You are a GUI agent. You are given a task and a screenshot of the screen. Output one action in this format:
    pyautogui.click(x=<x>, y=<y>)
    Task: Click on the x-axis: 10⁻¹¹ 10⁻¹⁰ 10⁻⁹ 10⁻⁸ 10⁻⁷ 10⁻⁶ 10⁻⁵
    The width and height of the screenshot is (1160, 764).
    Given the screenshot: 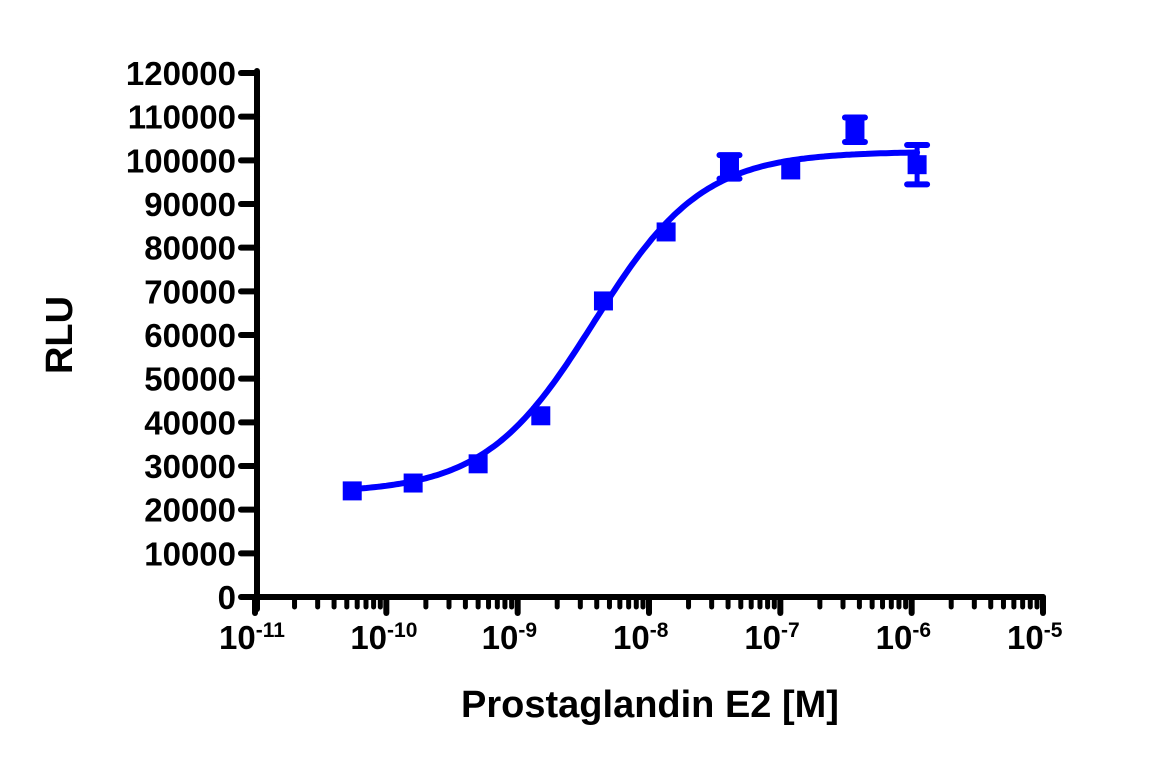 What is the action you would take?
    pyautogui.click(x=641, y=625)
    